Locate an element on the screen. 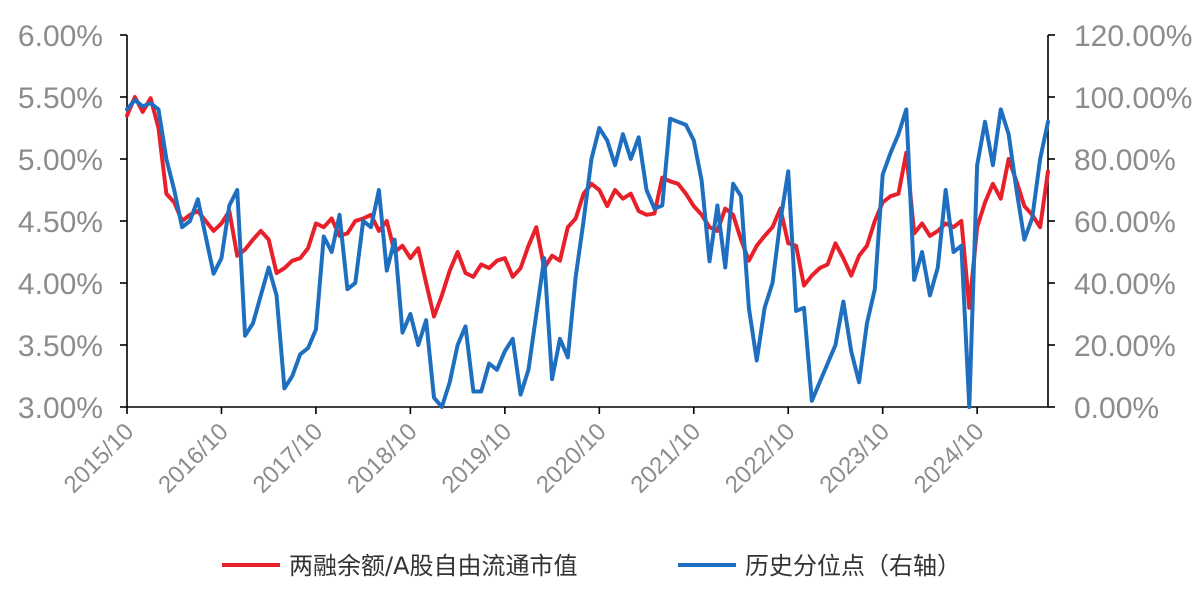 This screenshot has height=591, width=1200. x-tick-label: 2020/10 is located at coordinates (571, 458).